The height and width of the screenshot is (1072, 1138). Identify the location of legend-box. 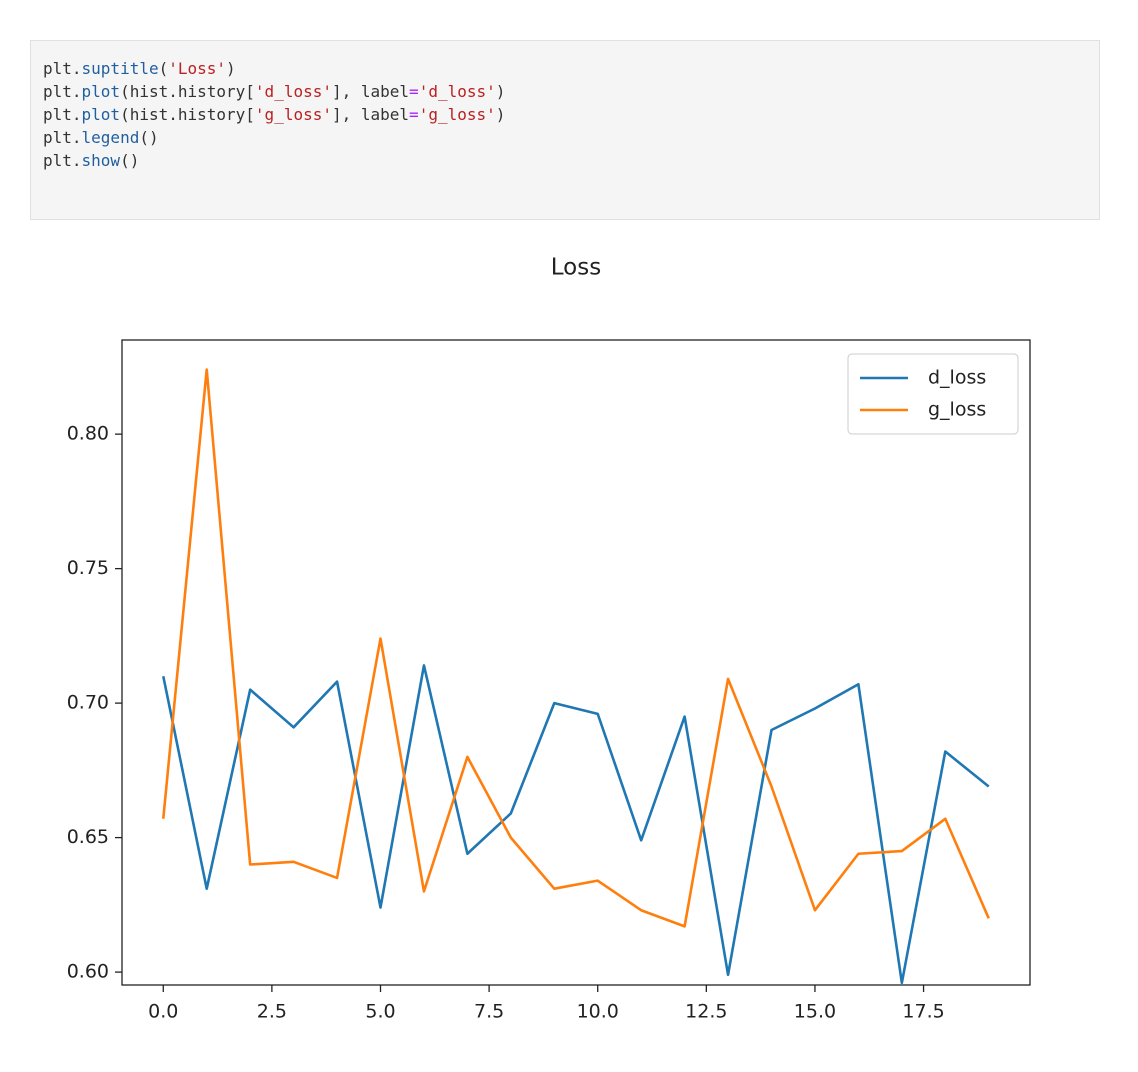
(933, 394).